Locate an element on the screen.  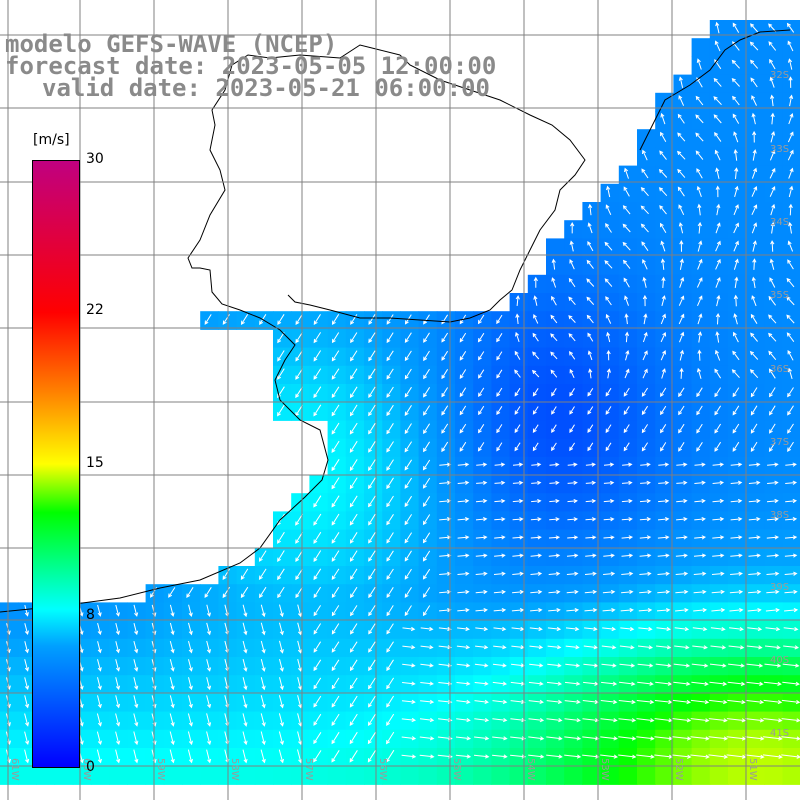
latitude-label: 33S is located at coordinates (779, 149).